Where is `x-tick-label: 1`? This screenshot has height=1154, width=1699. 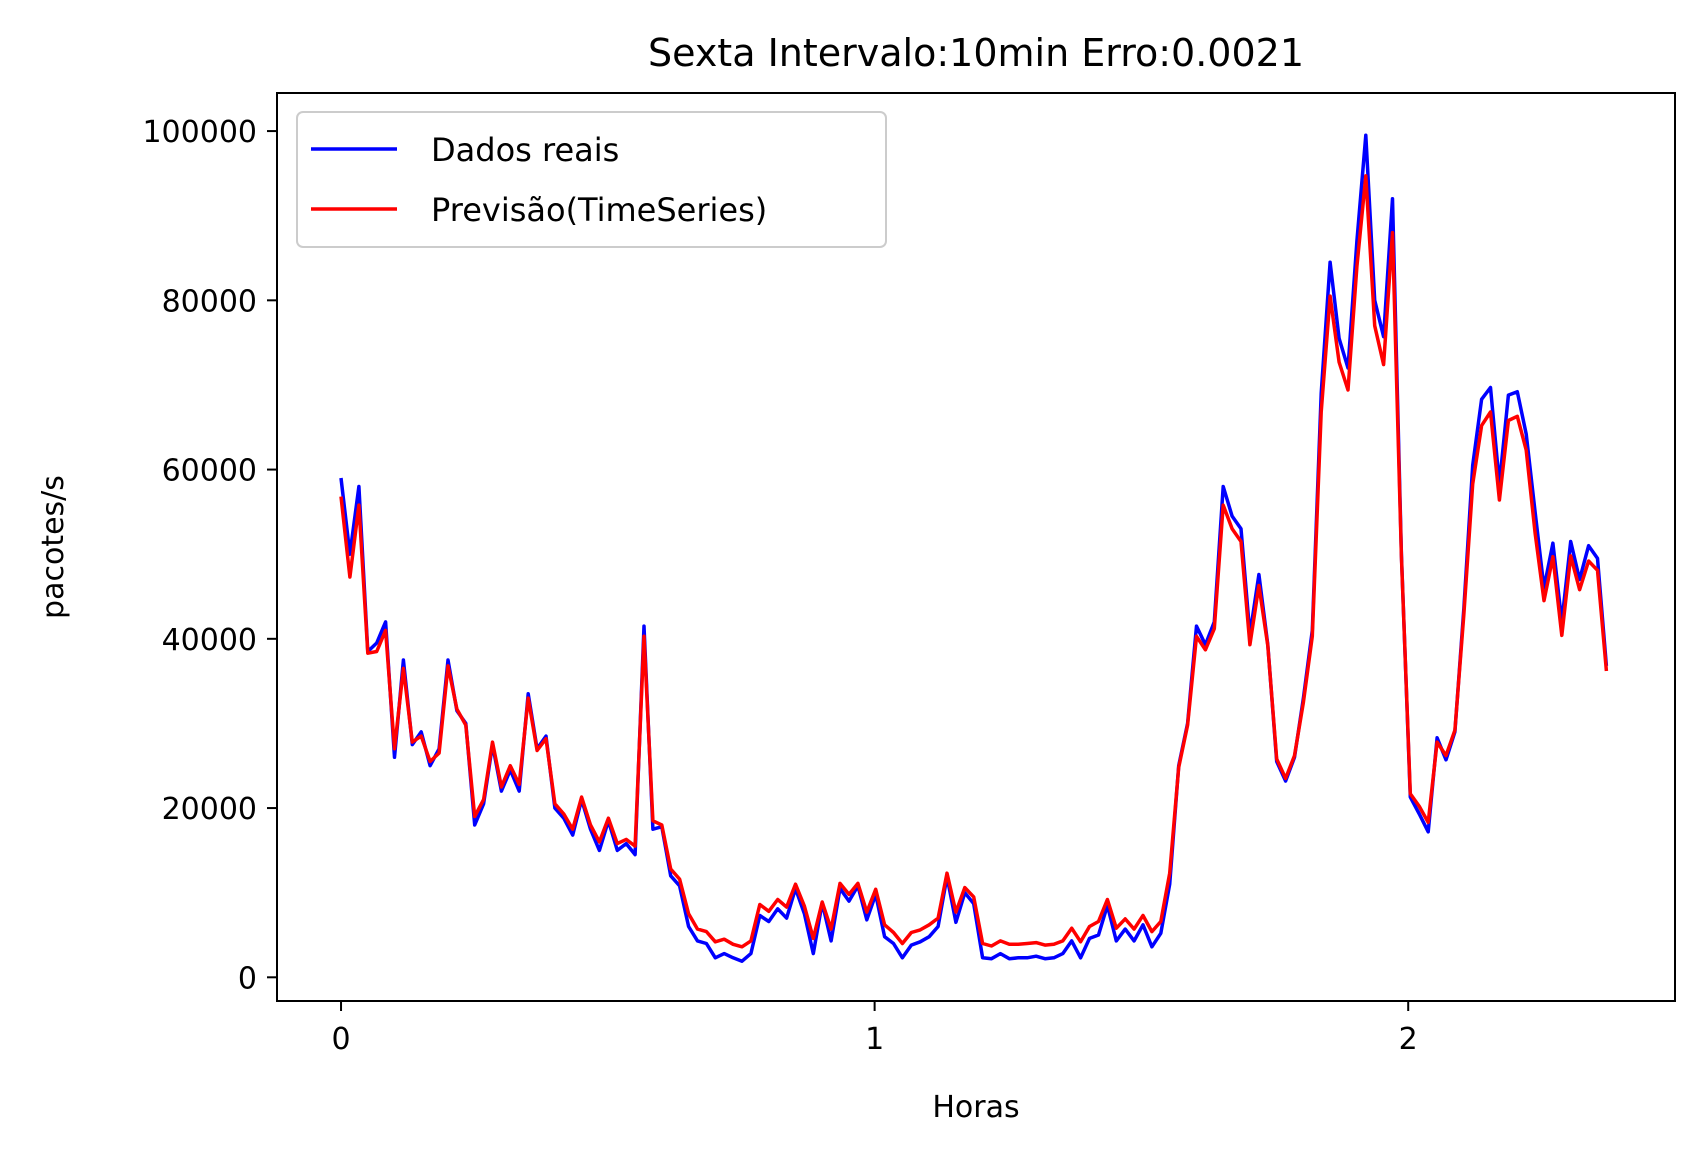 x-tick-label: 1 is located at coordinates (874, 1039).